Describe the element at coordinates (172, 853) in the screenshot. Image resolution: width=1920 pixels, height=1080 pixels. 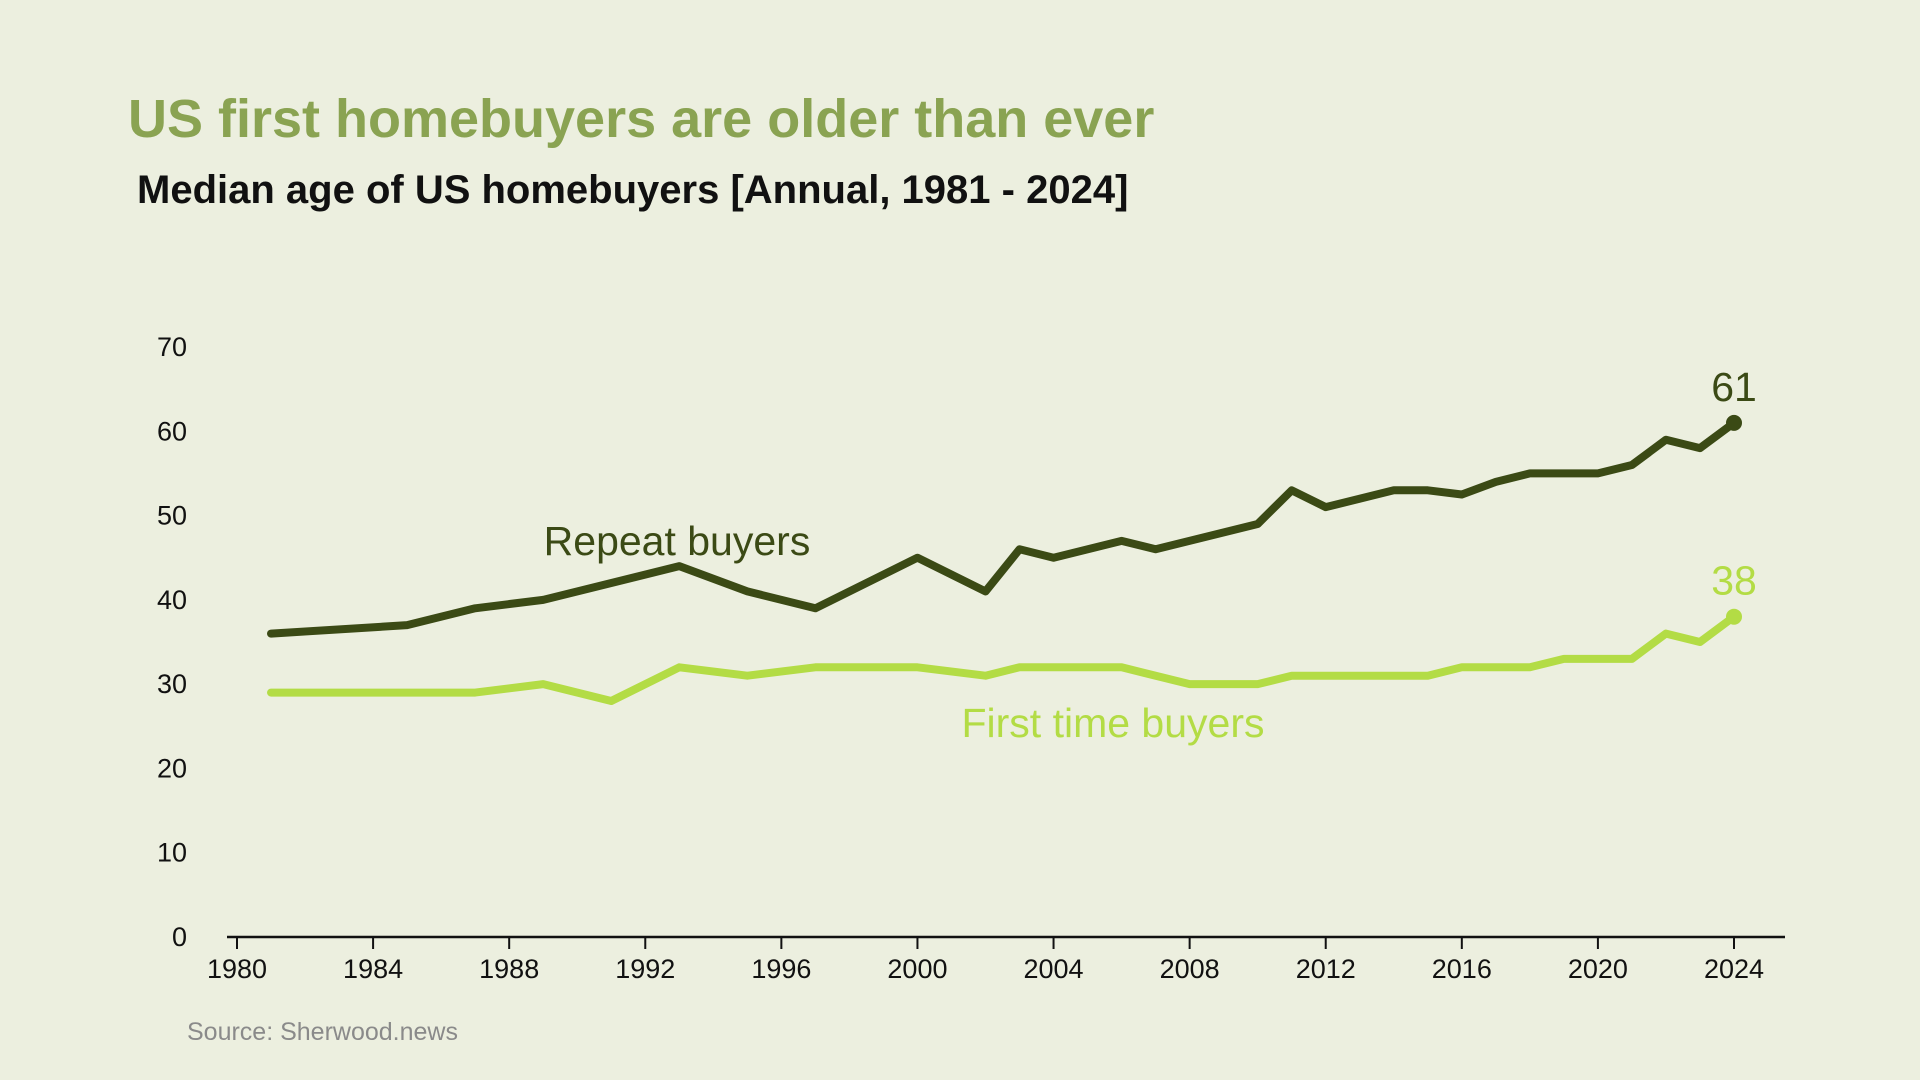
I see `y-tick-label: 10` at that location.